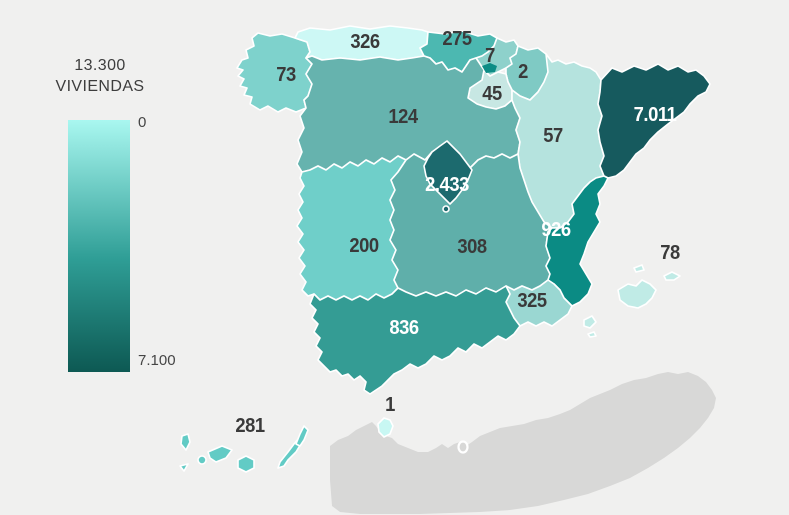 The height and width of the screenshot is (515, 789). What do you see at coordinates (290, 453) in the screenshot?
I see `region-canarias-fuerteventura` at bounding box center [290, 453].